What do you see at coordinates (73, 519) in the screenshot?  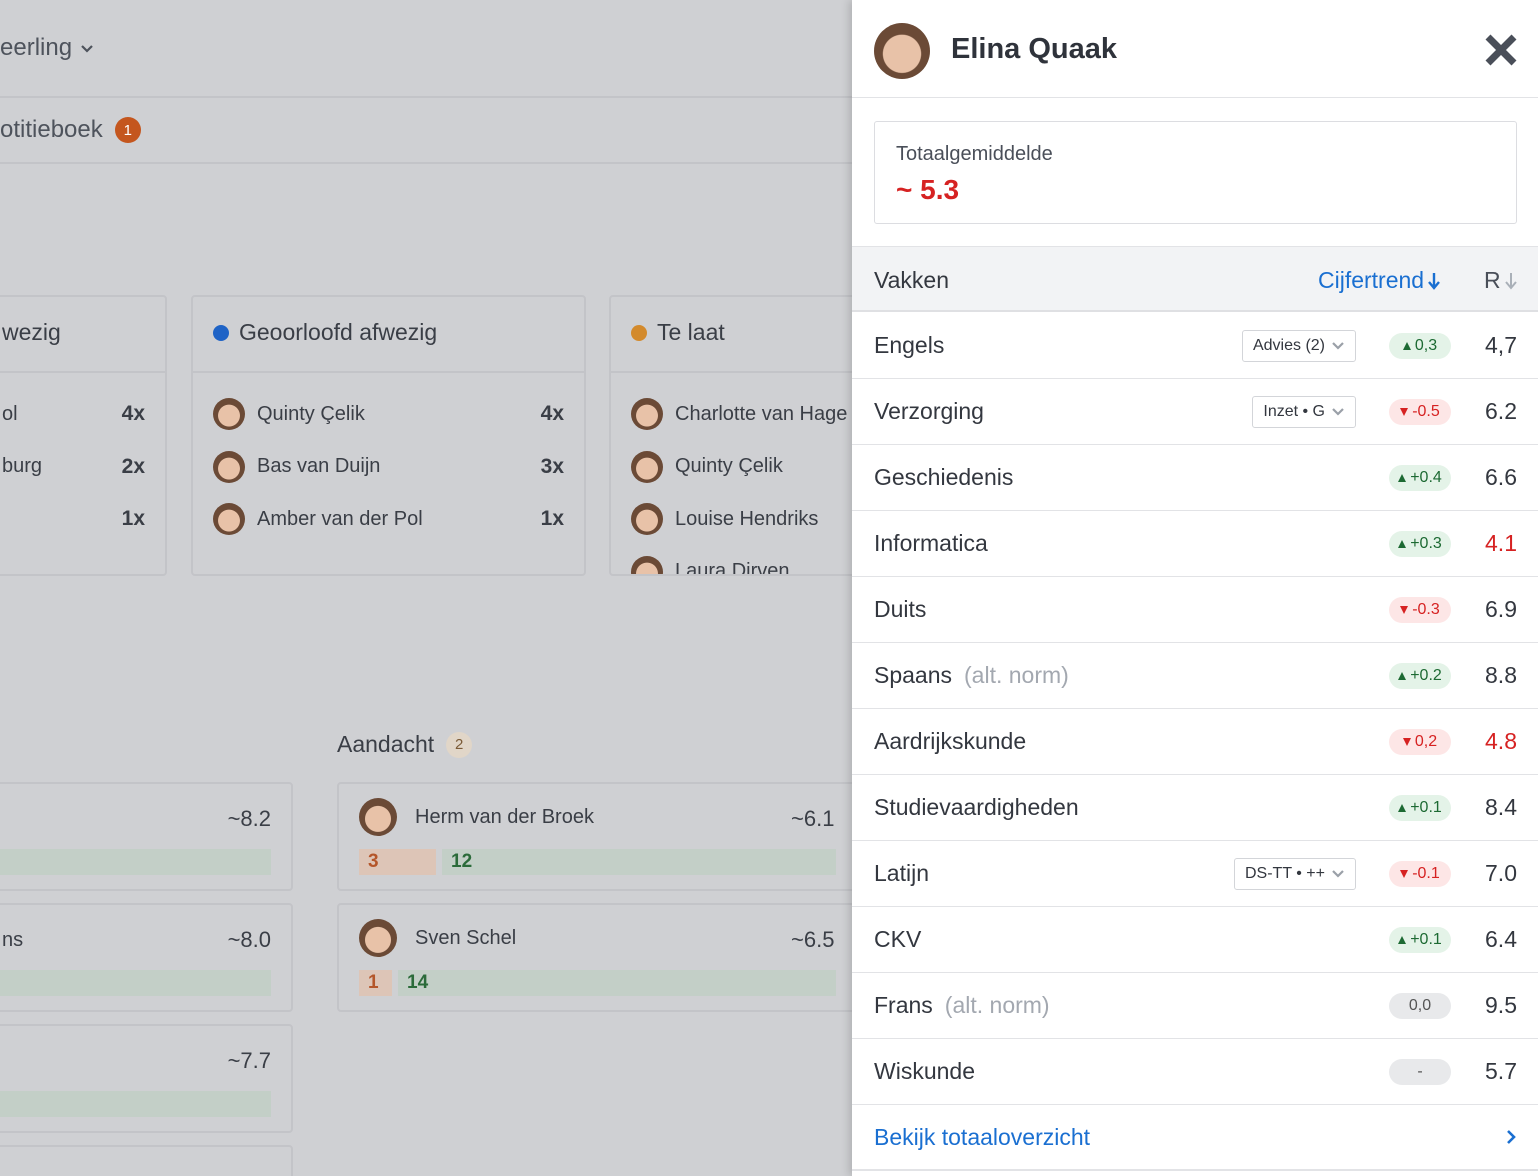 I see `attendance-row: 1x` at bounding box center [73, 519].